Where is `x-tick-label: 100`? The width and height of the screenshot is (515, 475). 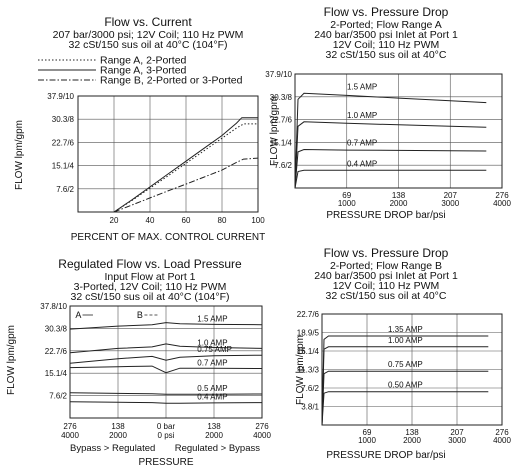 x-tick-label: 100 is located at coordinates (258, 220).